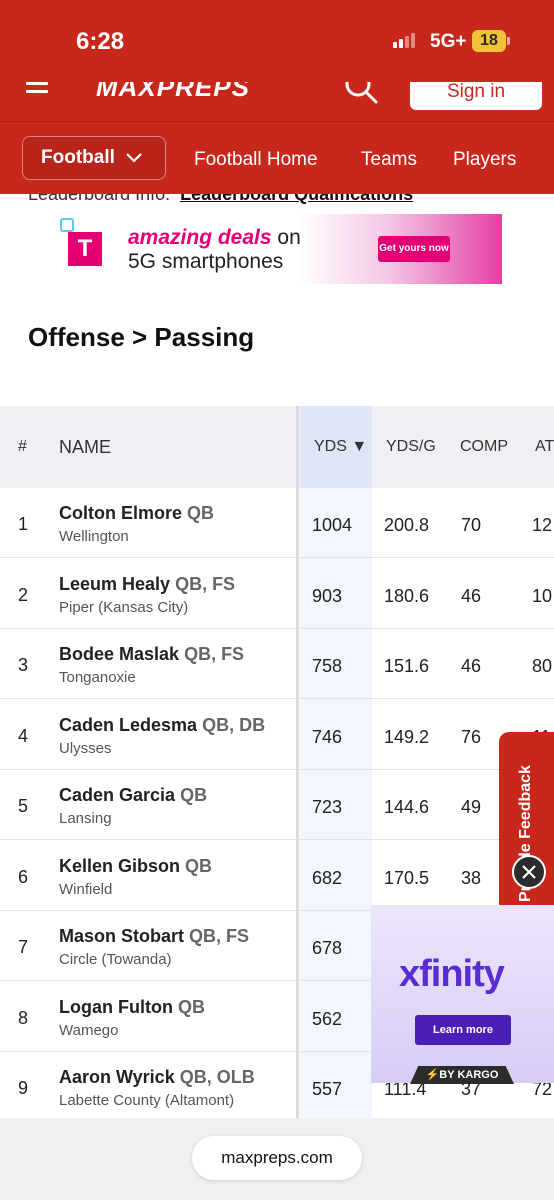 Image resolution: width=554 pixels, height=1200 pixels. What do you see at coordinates (23, 1088) in the screenshot?
I see `rank-cell: 9` at bounding box center [23, 1088].